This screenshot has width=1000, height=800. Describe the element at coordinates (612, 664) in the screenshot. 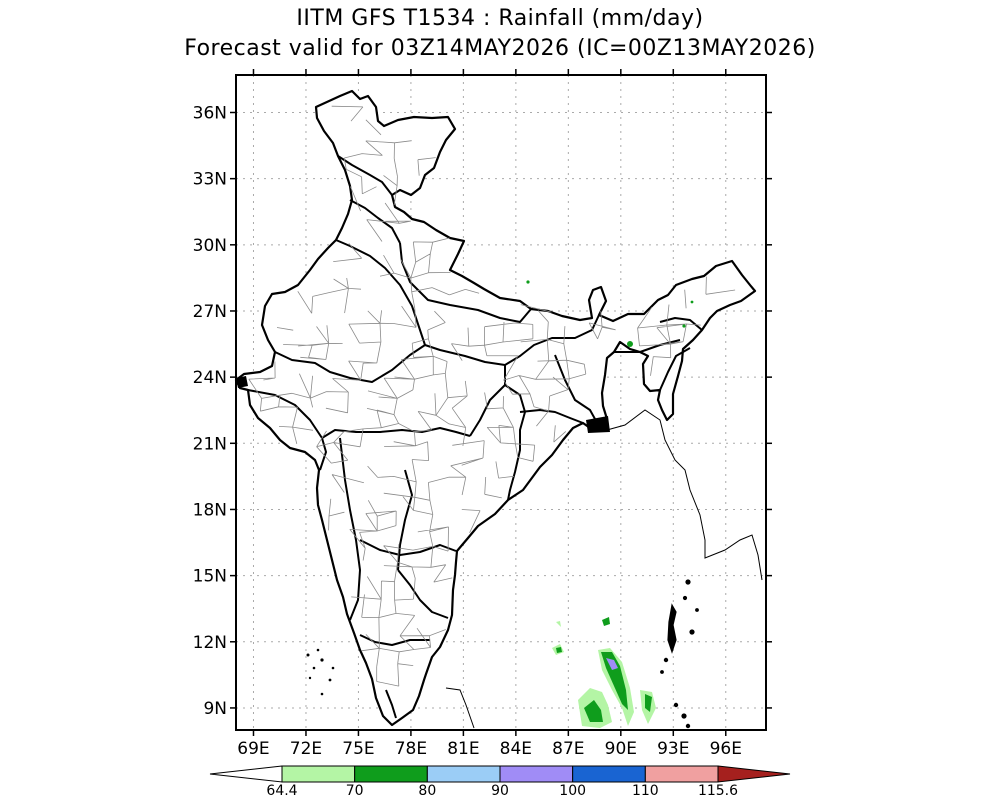

I see `rain-purple` at that location.